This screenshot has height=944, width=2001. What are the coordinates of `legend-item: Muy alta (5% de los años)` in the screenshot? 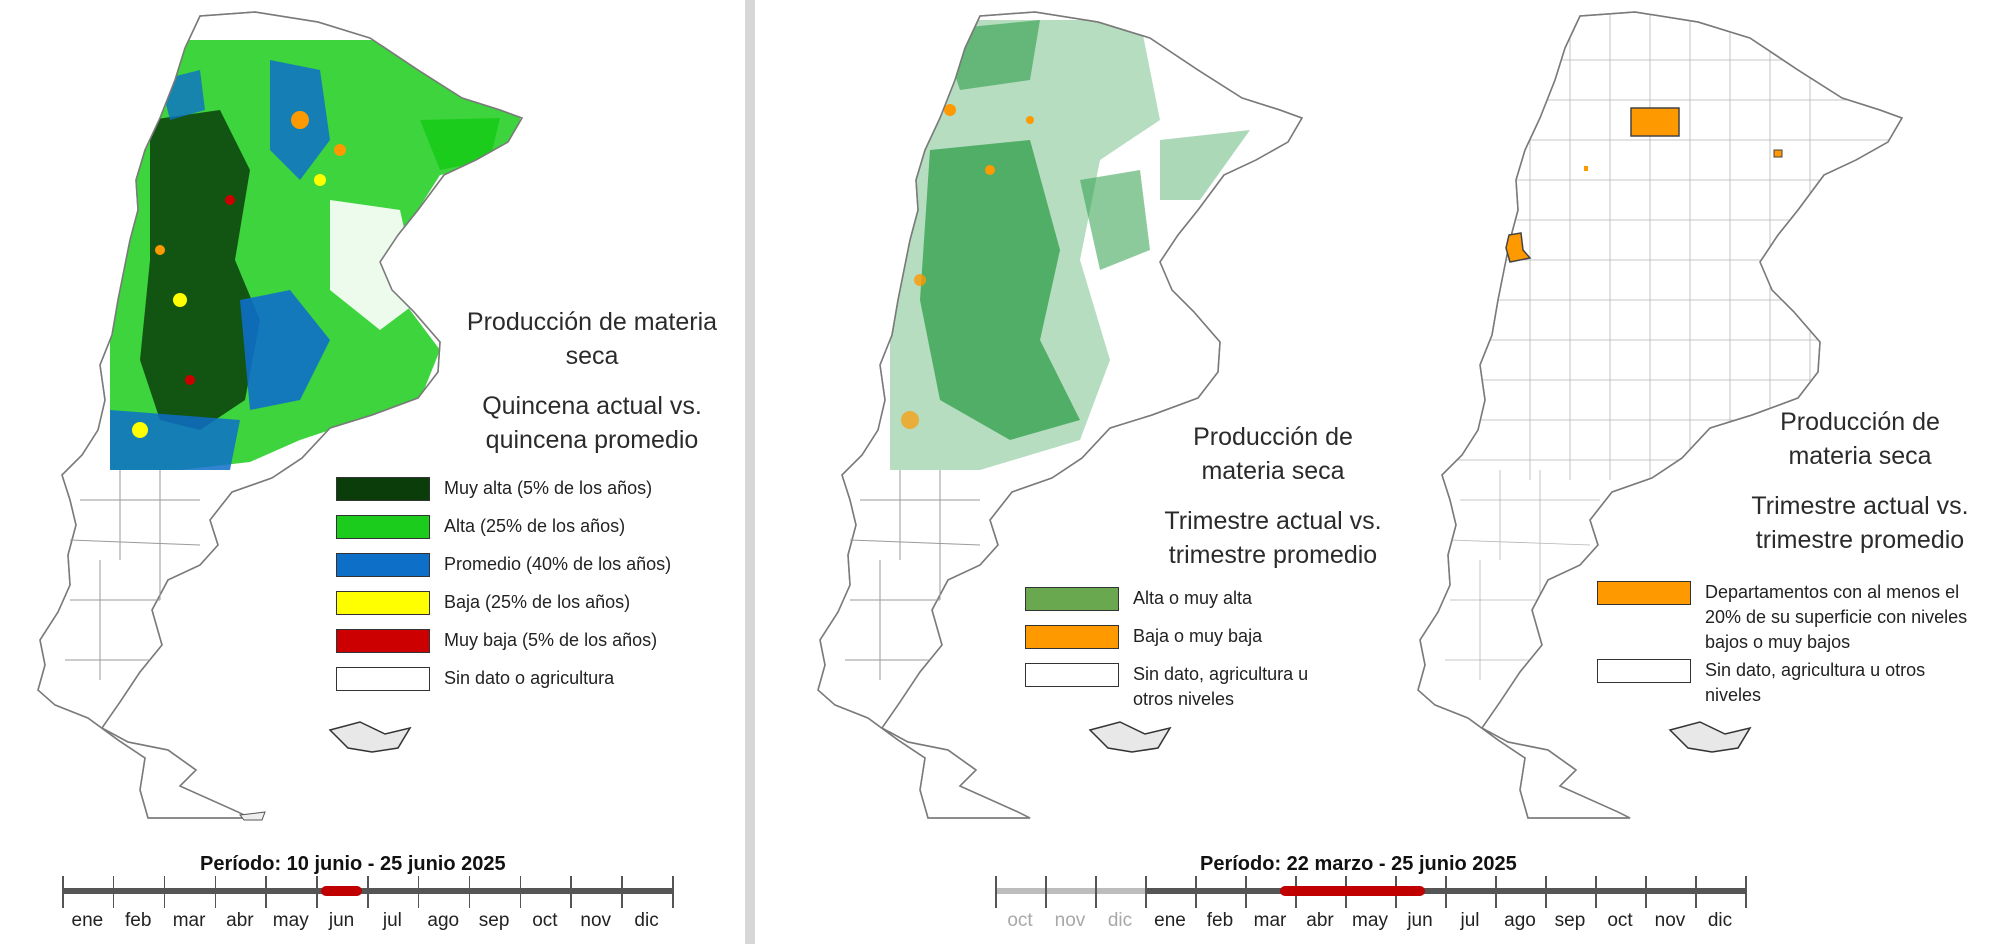 It's located at (536, 493).